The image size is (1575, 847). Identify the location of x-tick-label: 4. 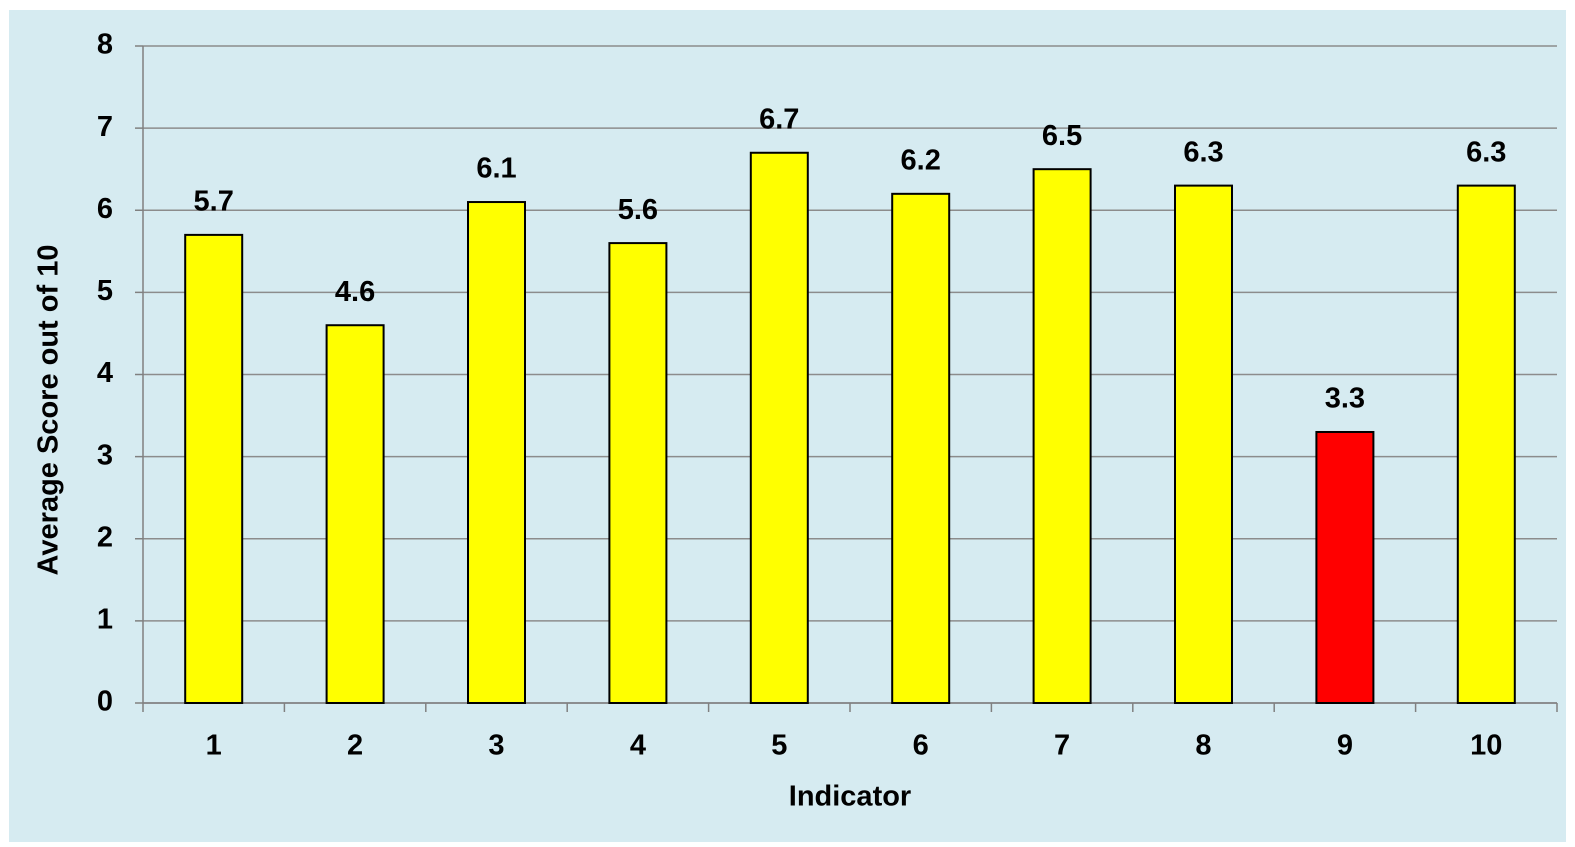
(638, 746).